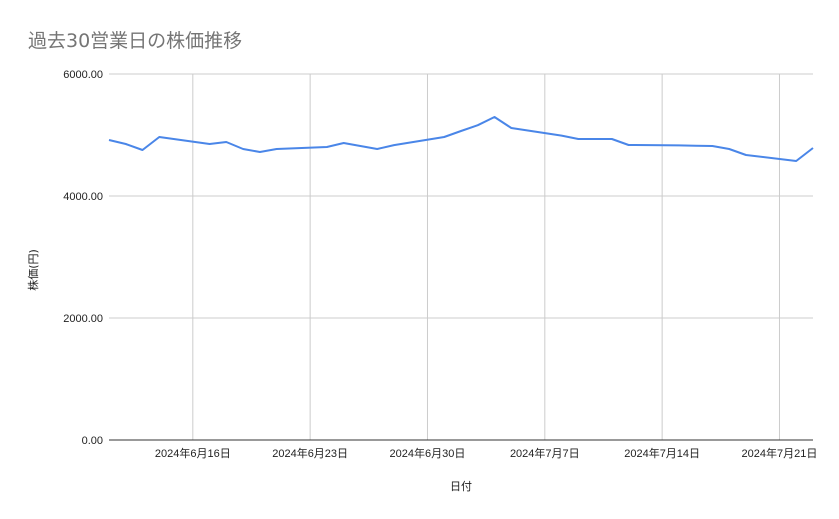 The height and width of the screenshot is (519, 839). Describe the element at coordinates (135, 41) in the screenshot. I see `chart-title: 過去30営業日の株価推移` at that location.